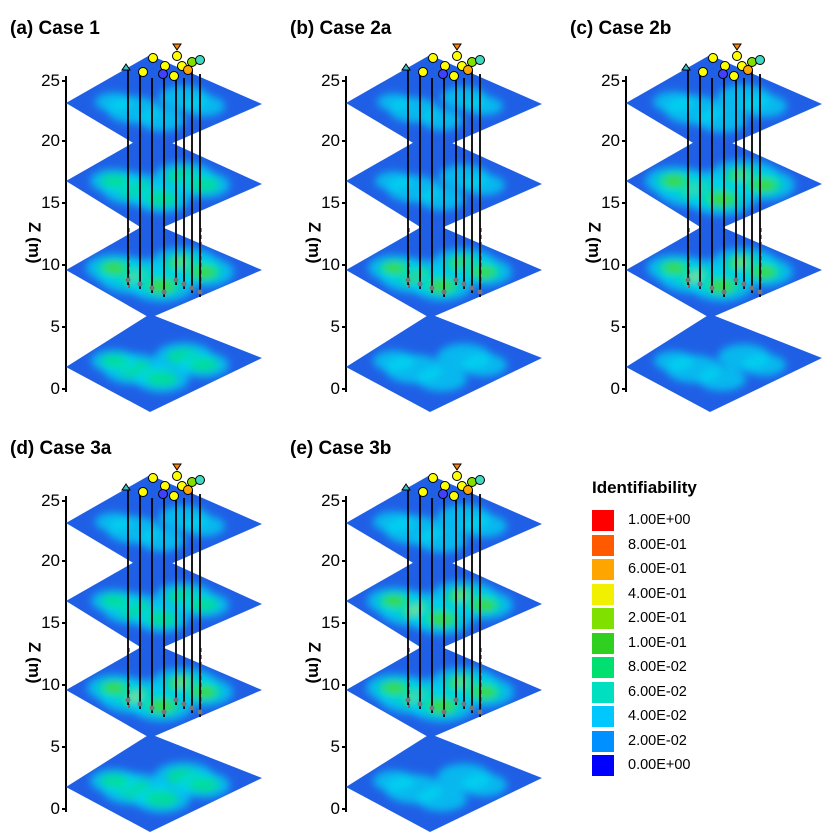 The width and height of the screenshot is (840, 840). I want to click on panel-title: (e) Case 3b, so click(341, 448).